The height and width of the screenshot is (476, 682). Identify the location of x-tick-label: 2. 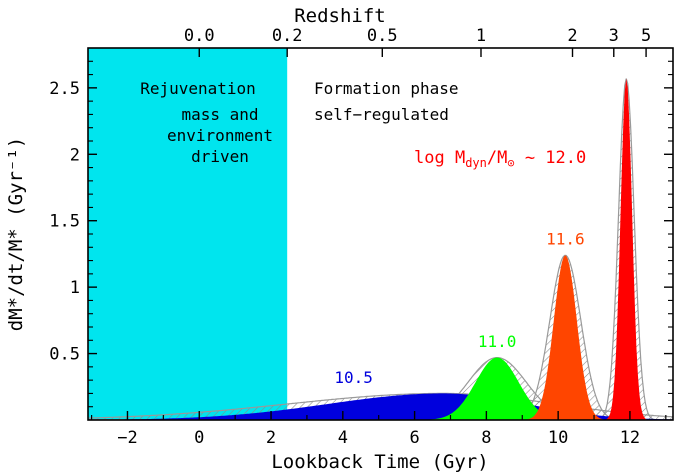
(271, 438).